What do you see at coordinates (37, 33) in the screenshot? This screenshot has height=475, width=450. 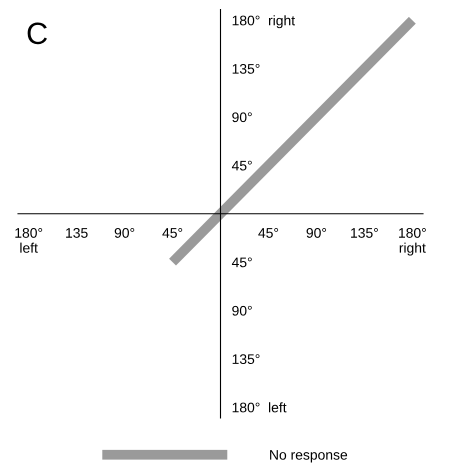 I see `chart-title: C` at bounding box center [37, 33].